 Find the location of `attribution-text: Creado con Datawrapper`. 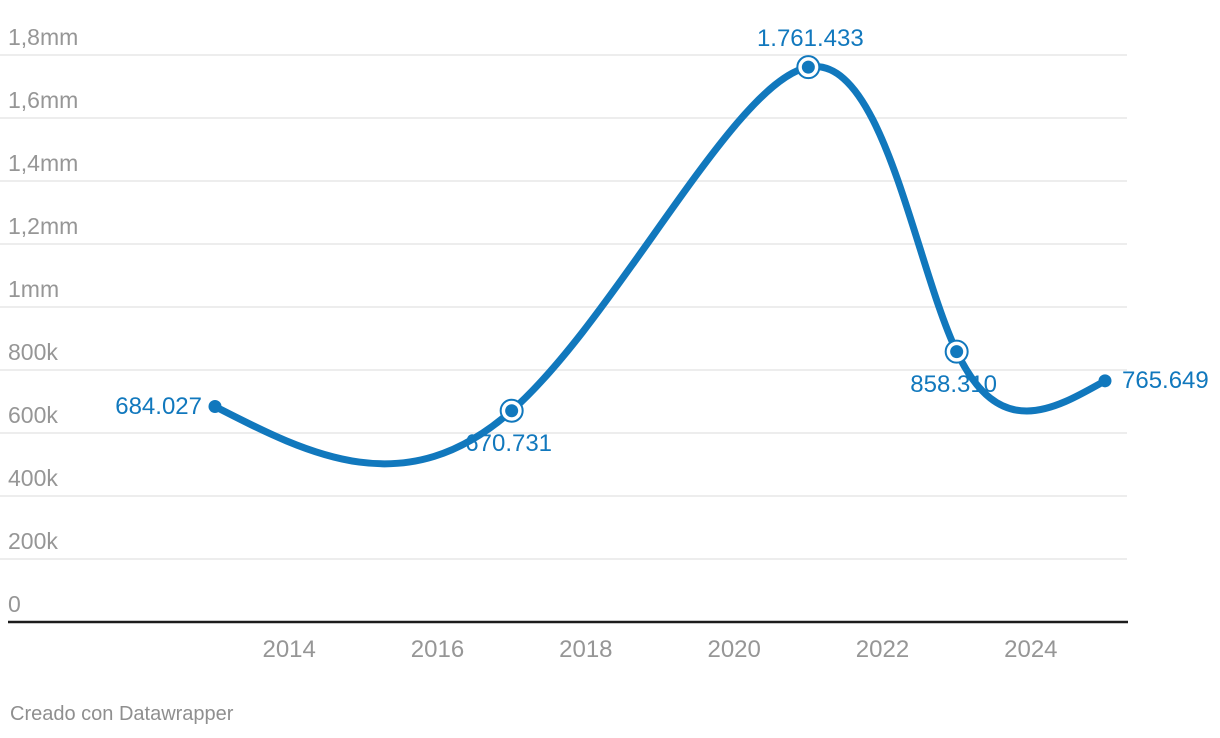

attribution-text: Creado con Datawrapper is located at coordinates (122, 714).